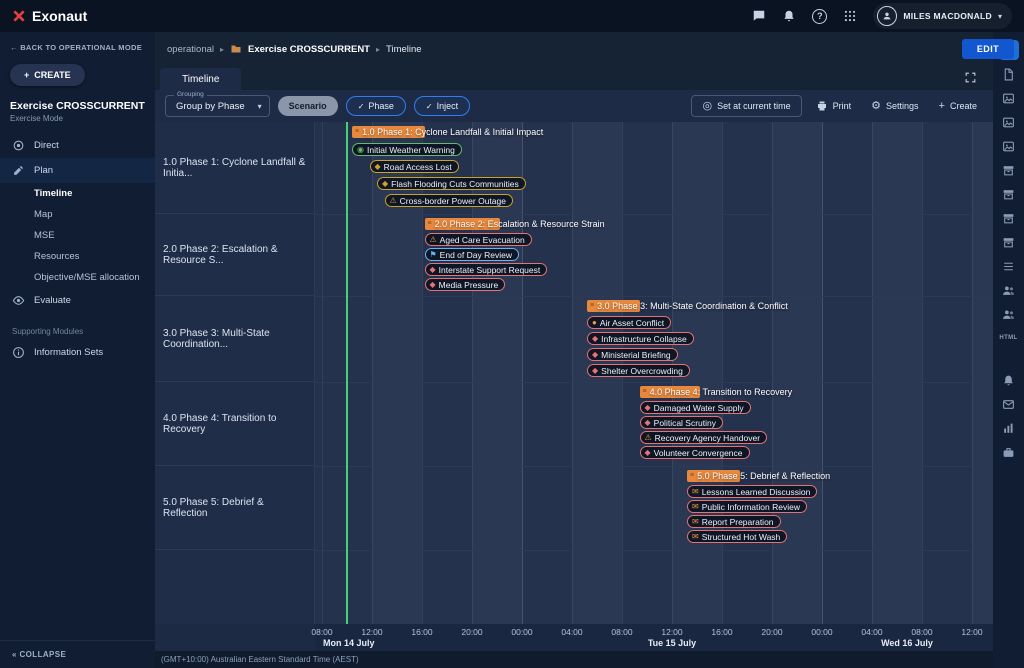 The height and width of the screenshot is (668, 1024). I want to click on inject-chip: ◆ Infrastructure Collapse, so click(640, 338).